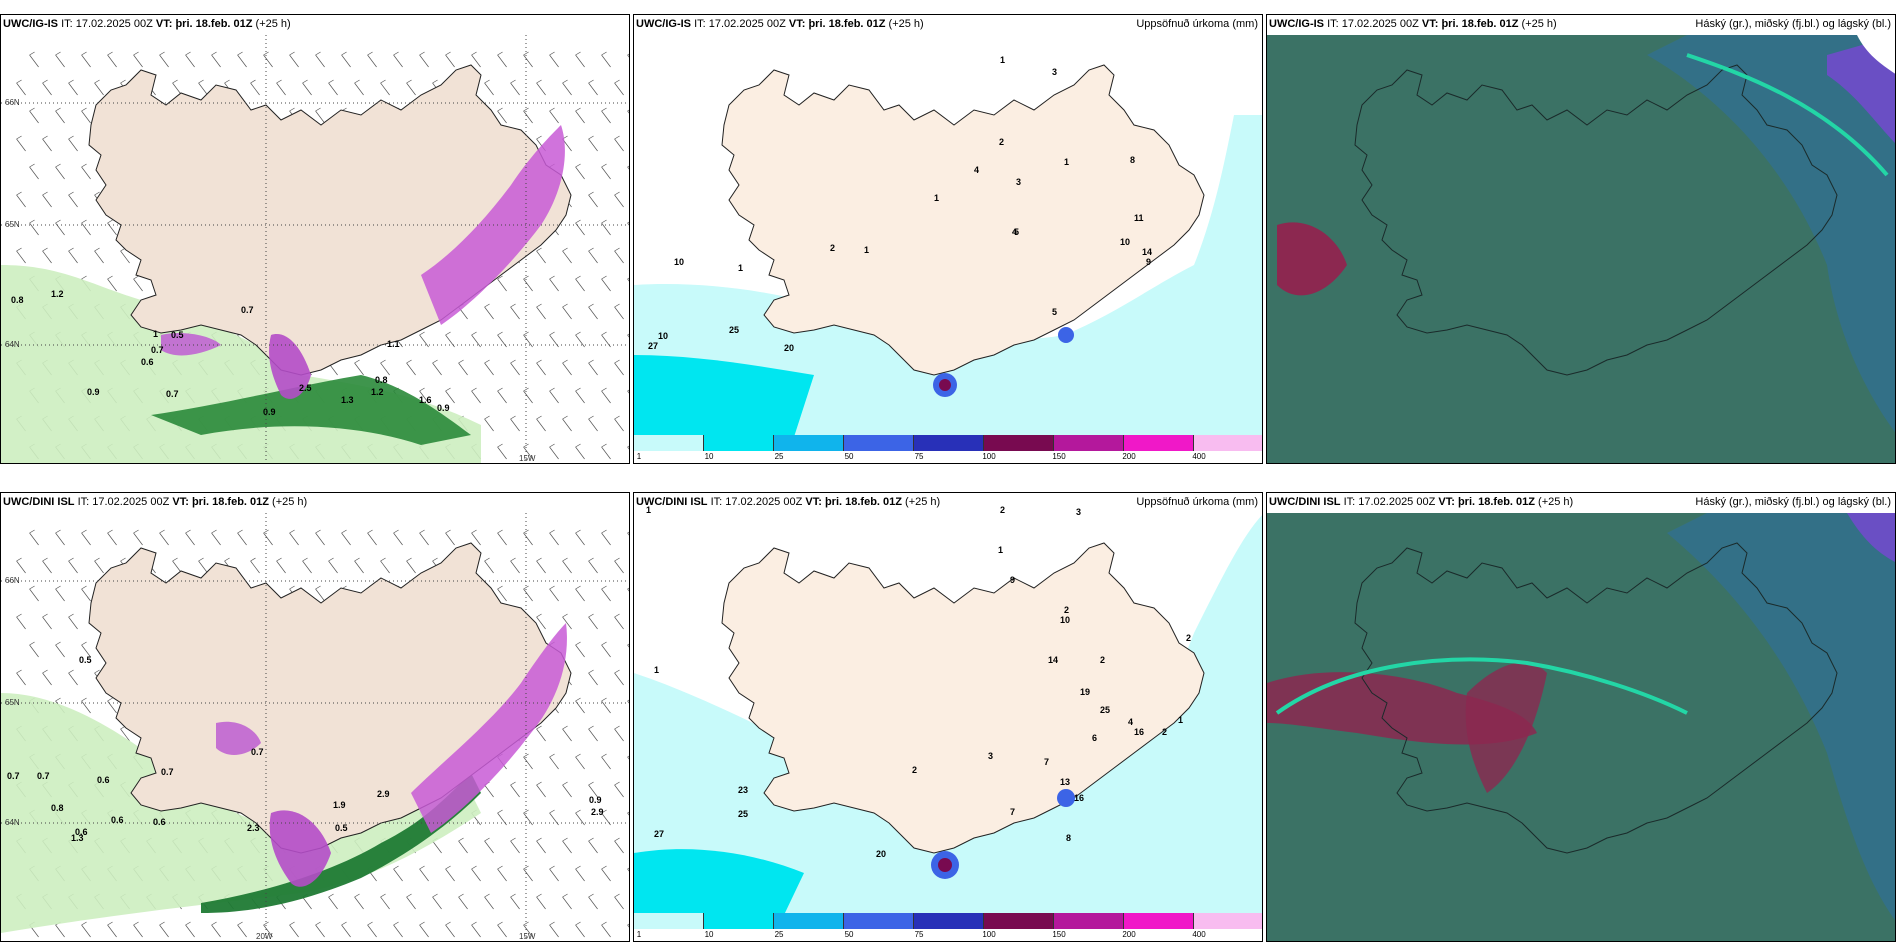 This screenshot has height=950, width=1900. Describe the element at coordinates (989, 456) in the screenshot. I see `legend-tick: 100` at that location.